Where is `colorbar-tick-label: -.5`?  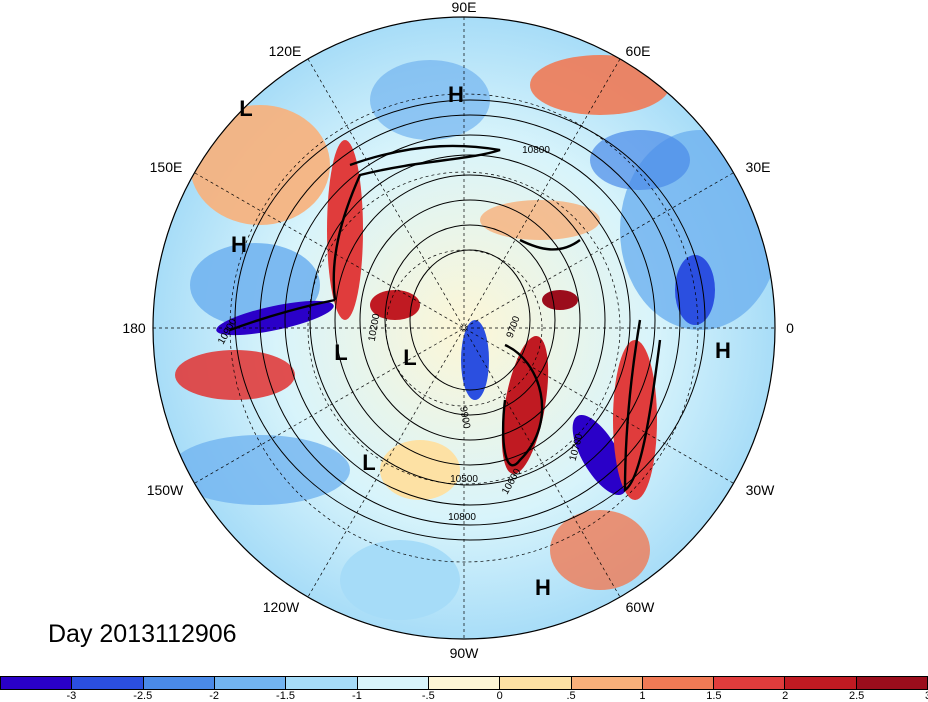 colorbar-tick-label: -.5 is located at coordinates (428, 696).